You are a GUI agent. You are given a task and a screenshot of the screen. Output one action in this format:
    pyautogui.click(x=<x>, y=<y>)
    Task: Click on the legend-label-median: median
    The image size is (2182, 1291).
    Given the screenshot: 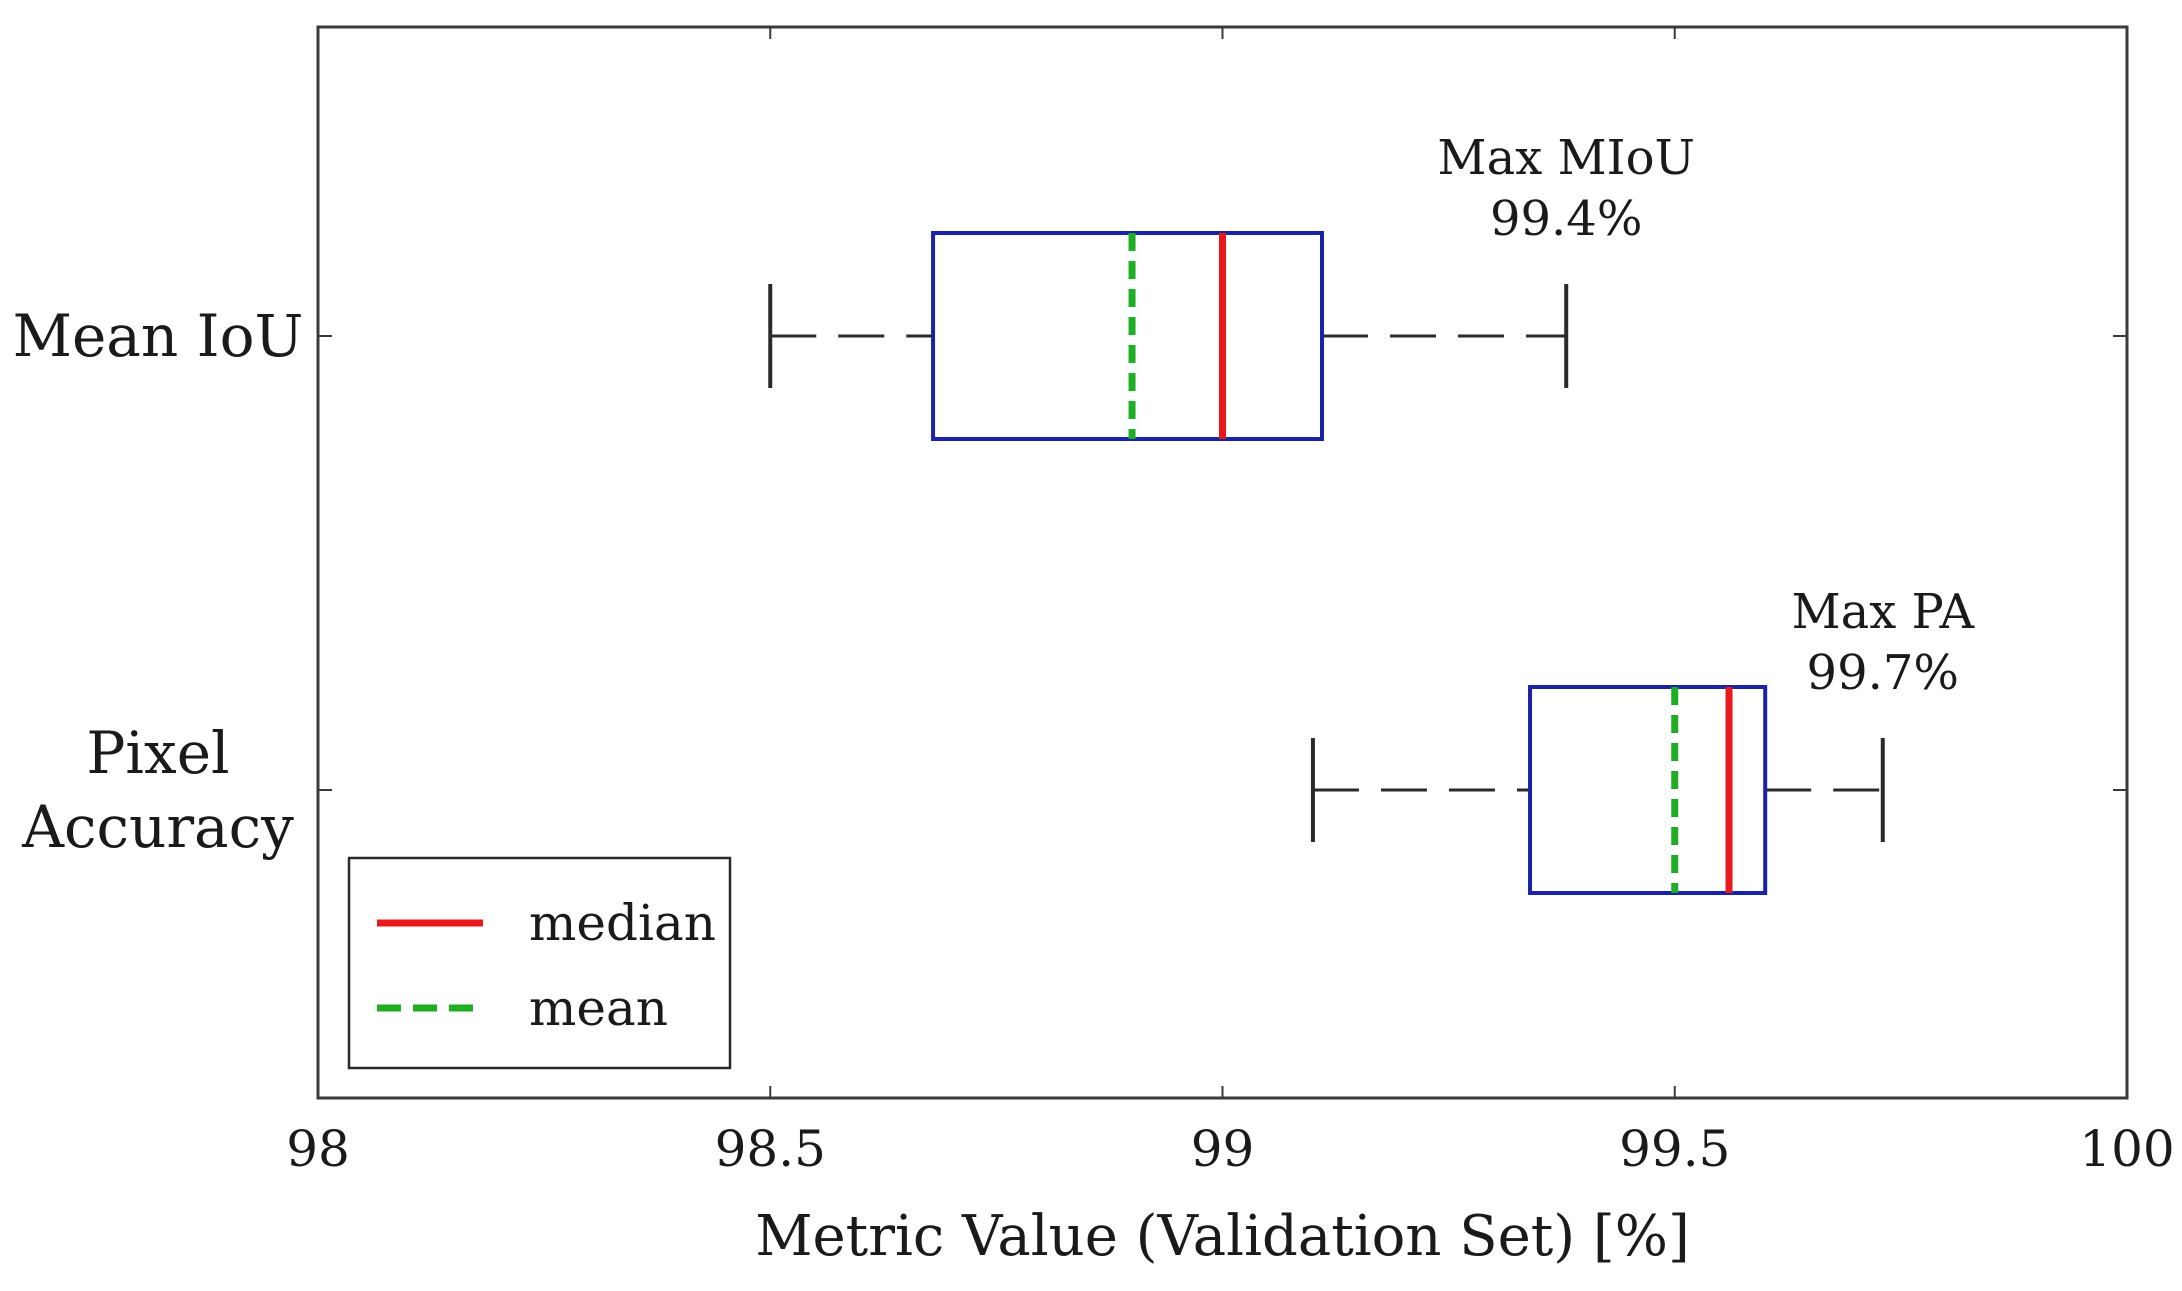 What is the action you would take?
    pyautogui.click(x=622, y=923)
    